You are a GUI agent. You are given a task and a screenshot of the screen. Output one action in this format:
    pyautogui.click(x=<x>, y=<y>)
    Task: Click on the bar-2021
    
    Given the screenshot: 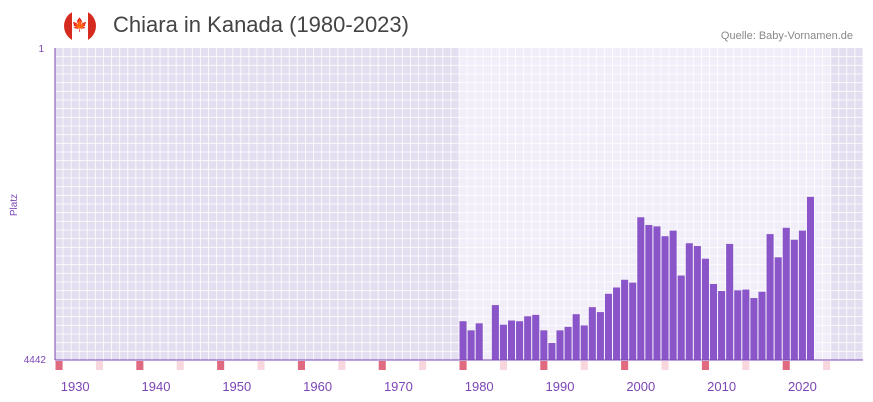 What is the action you would take?
    pyautogui.click(x=810, y=278)
    